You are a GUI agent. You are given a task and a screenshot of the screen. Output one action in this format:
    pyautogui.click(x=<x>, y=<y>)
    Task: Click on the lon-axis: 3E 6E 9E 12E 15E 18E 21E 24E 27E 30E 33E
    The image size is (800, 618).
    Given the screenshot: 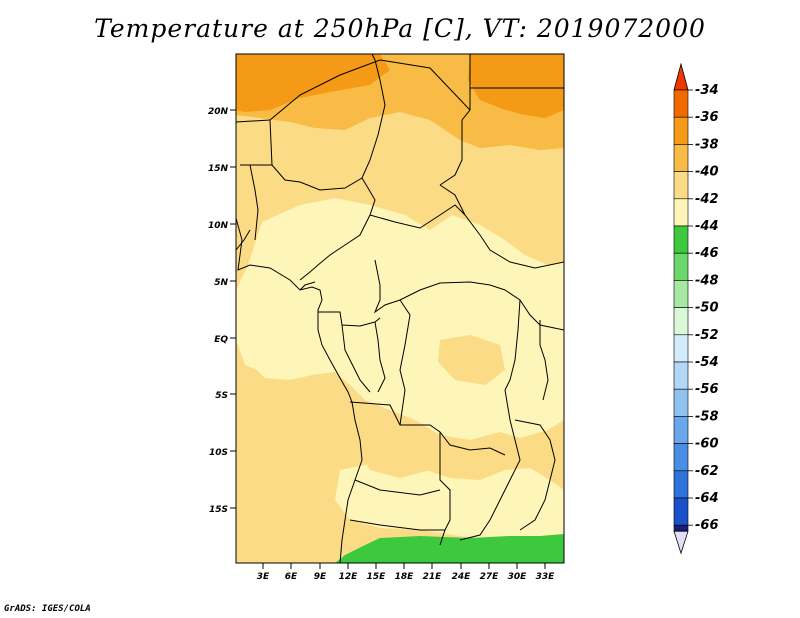 What is the action you would take?
    pyautogui.click(x=406, y=572)
    